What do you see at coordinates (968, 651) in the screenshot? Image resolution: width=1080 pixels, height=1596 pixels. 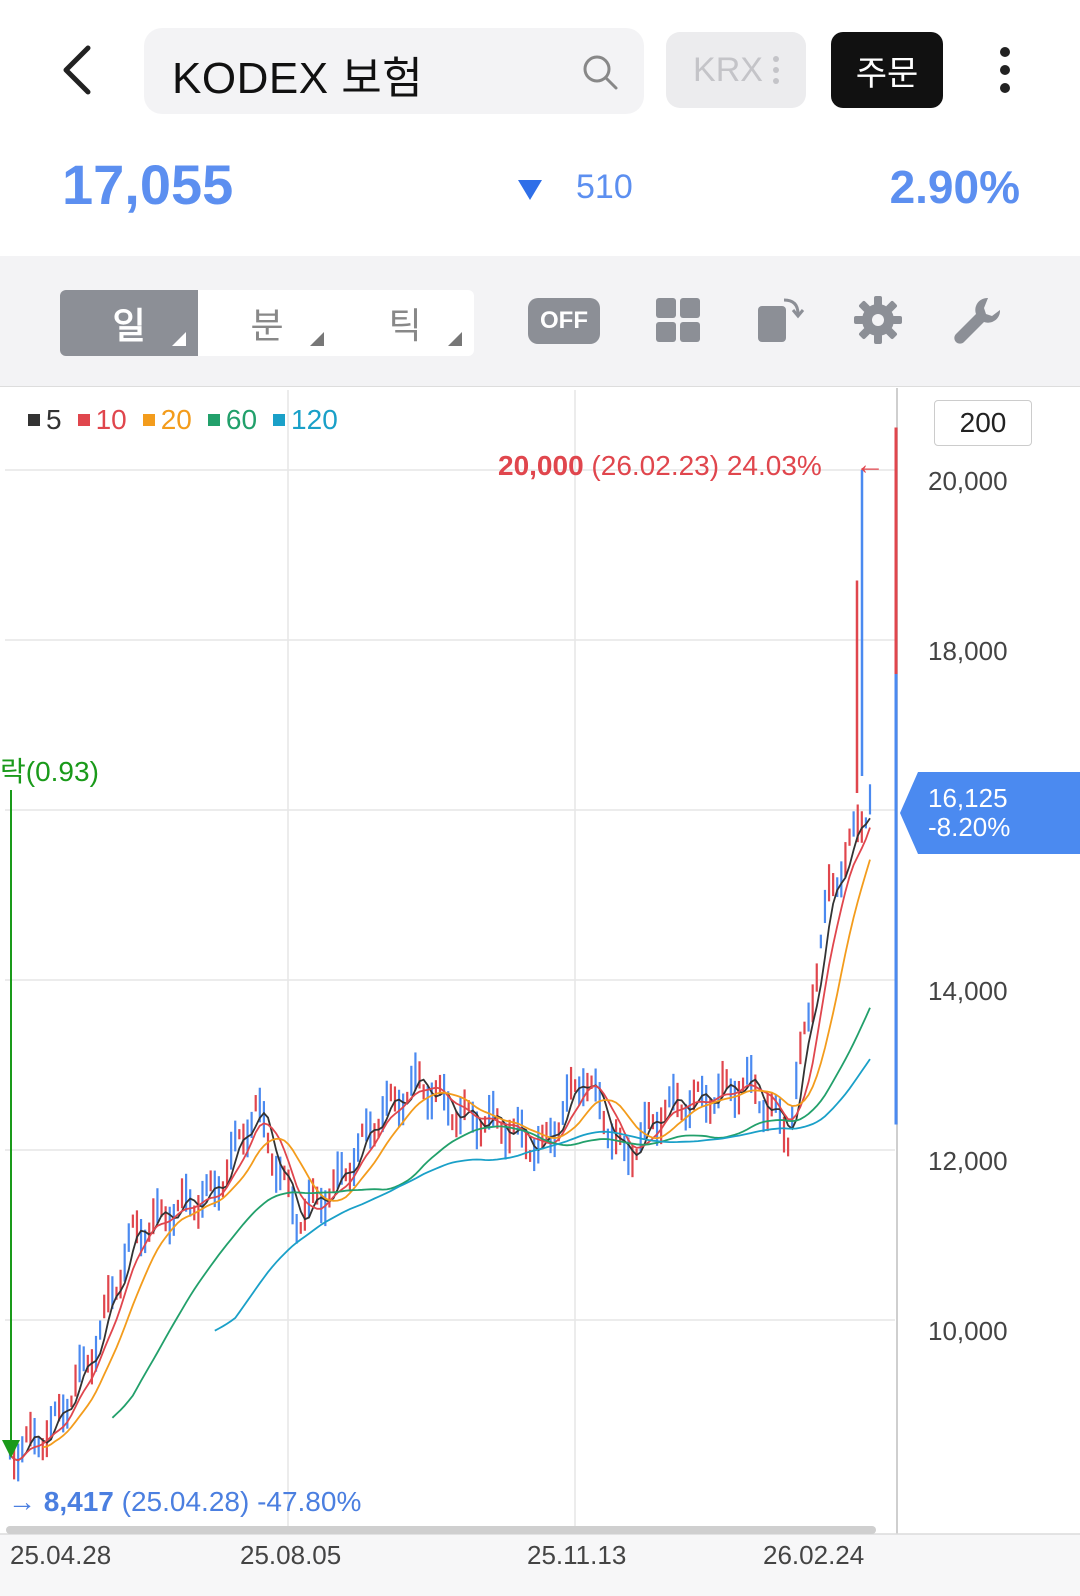 I see `y-tick-label: 18,000` at bounding box center [968, 651].